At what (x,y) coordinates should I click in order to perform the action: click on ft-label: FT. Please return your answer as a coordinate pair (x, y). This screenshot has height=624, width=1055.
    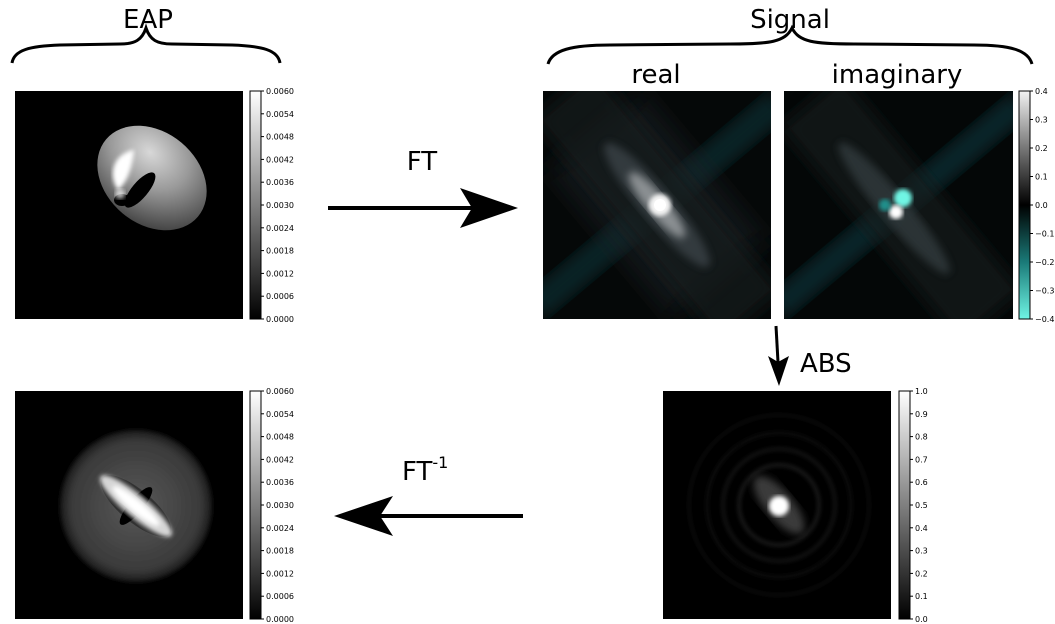
    Looking at the image, I should click on (422, 162).